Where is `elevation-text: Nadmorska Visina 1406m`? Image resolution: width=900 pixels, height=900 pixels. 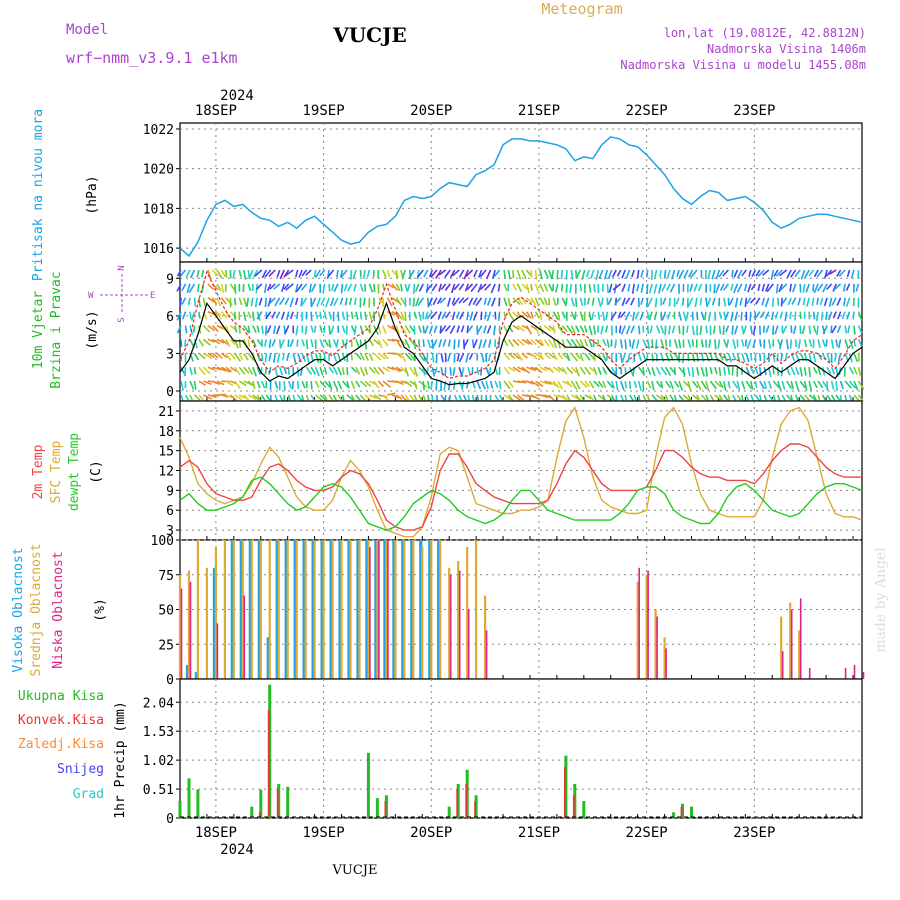
elevation-text: Nadmorska Visina 1406m is located at coordinates (786, 49).